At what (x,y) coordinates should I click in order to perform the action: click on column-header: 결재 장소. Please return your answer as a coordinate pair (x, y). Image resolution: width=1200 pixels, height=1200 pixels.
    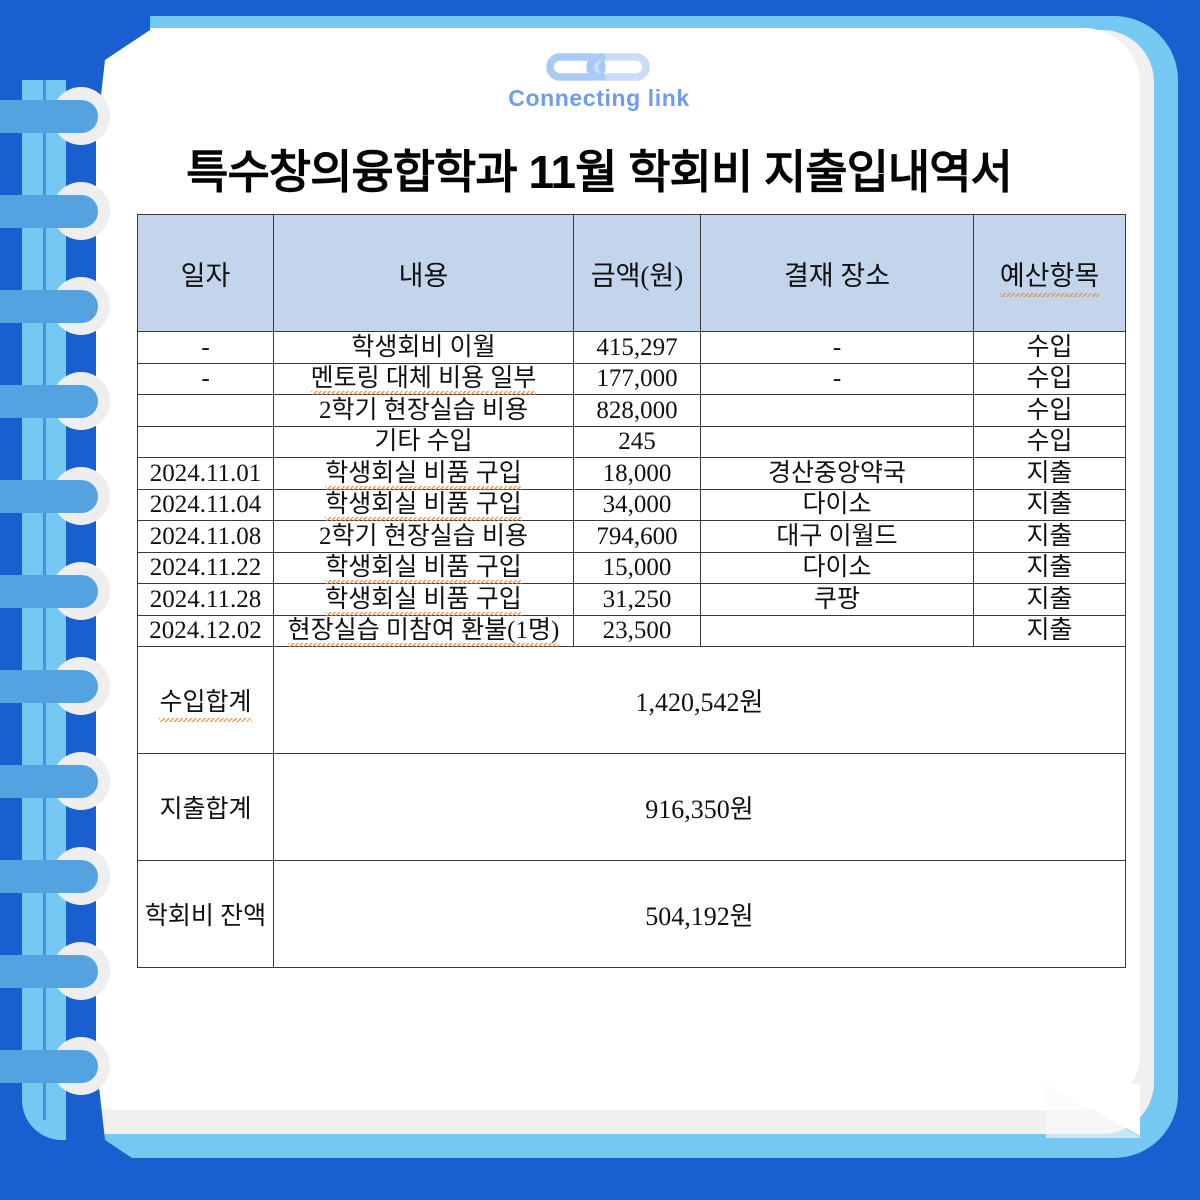
    Looking at the image, I should click on (837, 273).